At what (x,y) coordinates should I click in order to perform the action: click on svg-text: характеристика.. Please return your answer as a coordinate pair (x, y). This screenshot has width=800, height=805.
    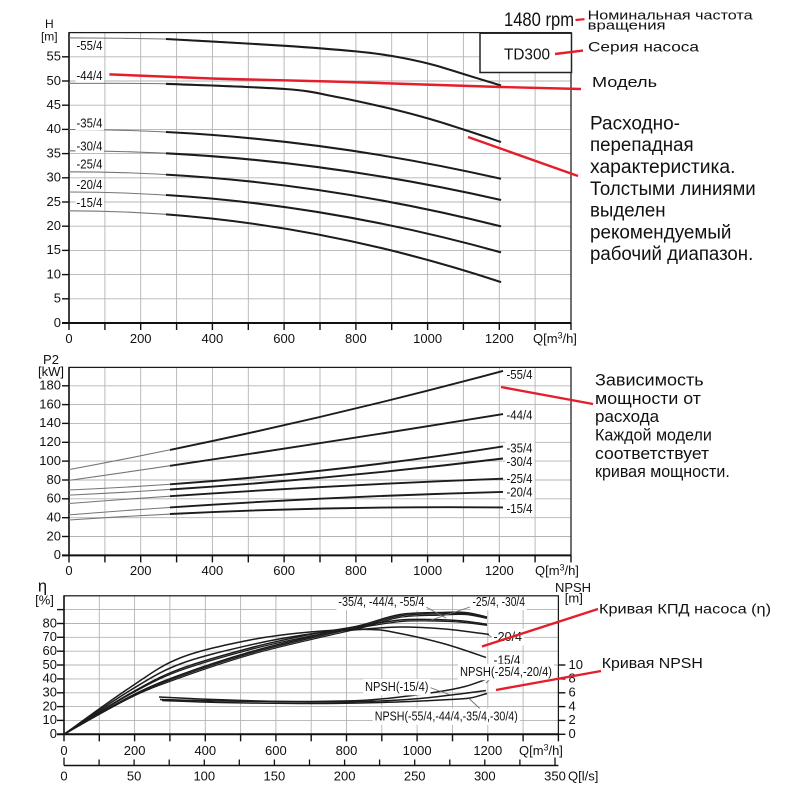
    Looking at the image, I should click on (663, 167).